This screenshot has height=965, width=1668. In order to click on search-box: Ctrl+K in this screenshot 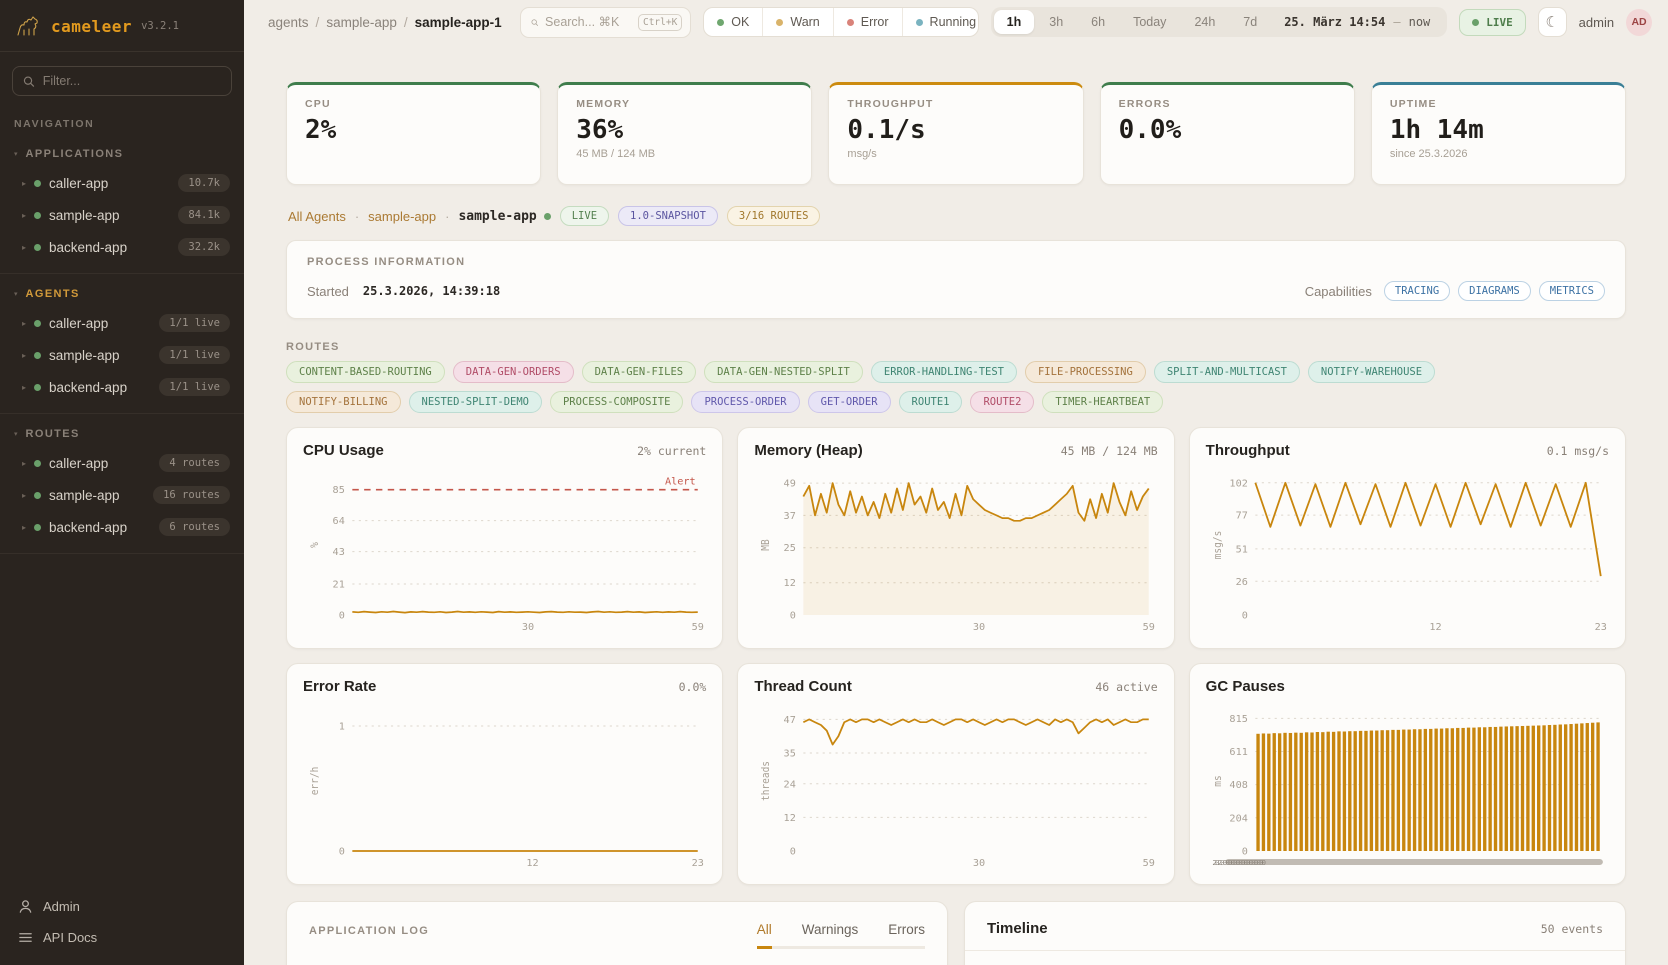, I will do `click(605, 22)`.